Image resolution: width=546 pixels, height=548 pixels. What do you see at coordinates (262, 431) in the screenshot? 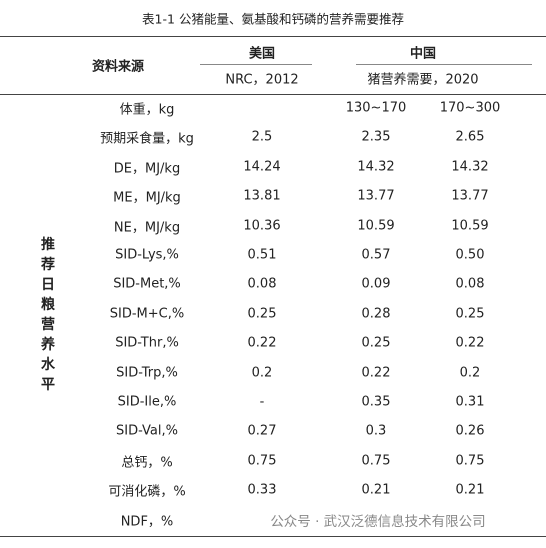
I see `cell: 0.27` at bounding box center [262, 431].